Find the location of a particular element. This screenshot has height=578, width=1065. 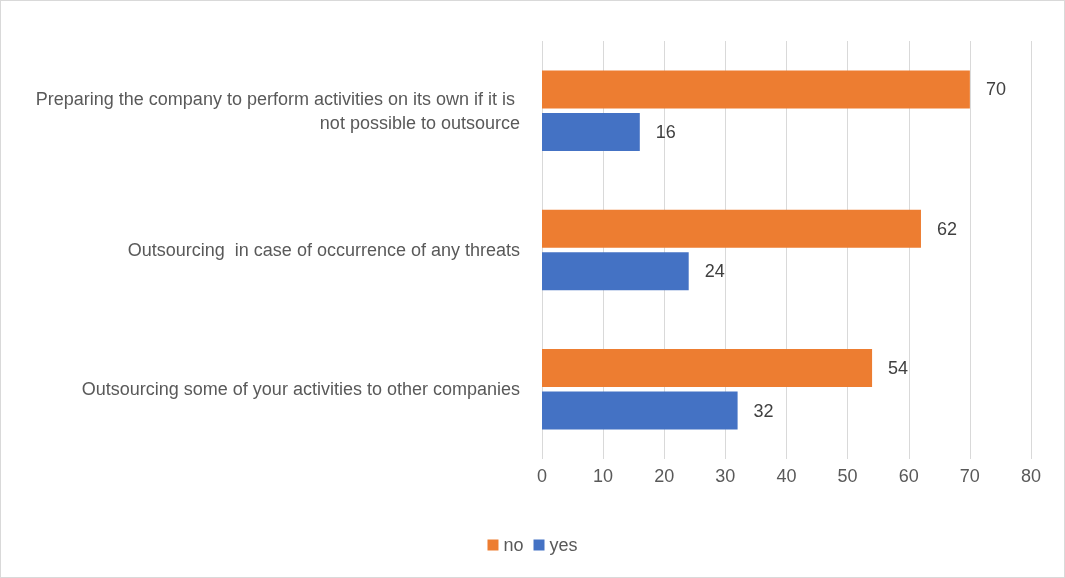

data-label: 70 is located at coordinates (995, 89).